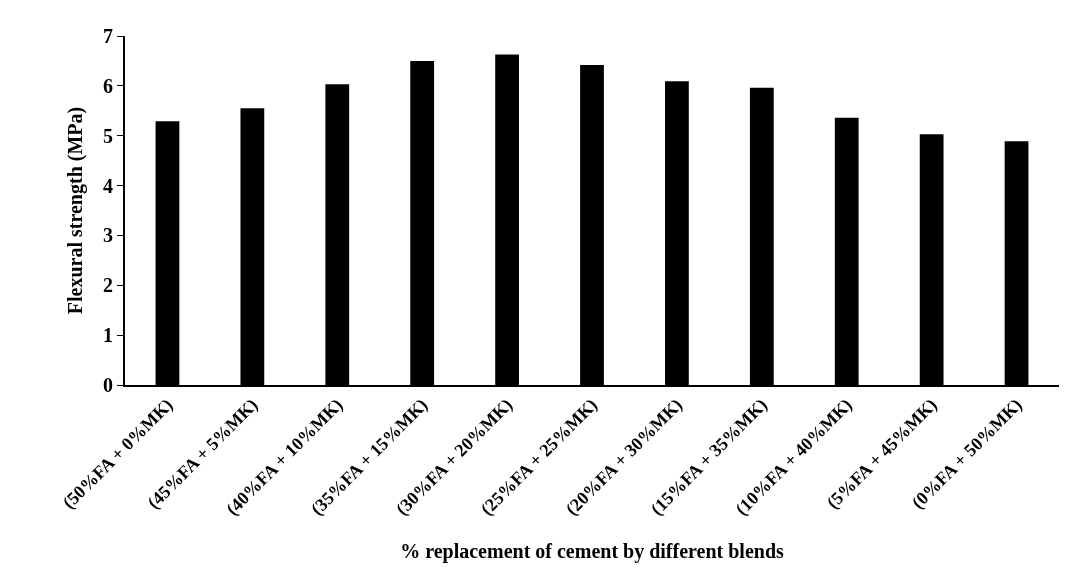  Describe the element at coordinates (108, 335) in the screenshot. I see `y-tick-label: 1` at that location.